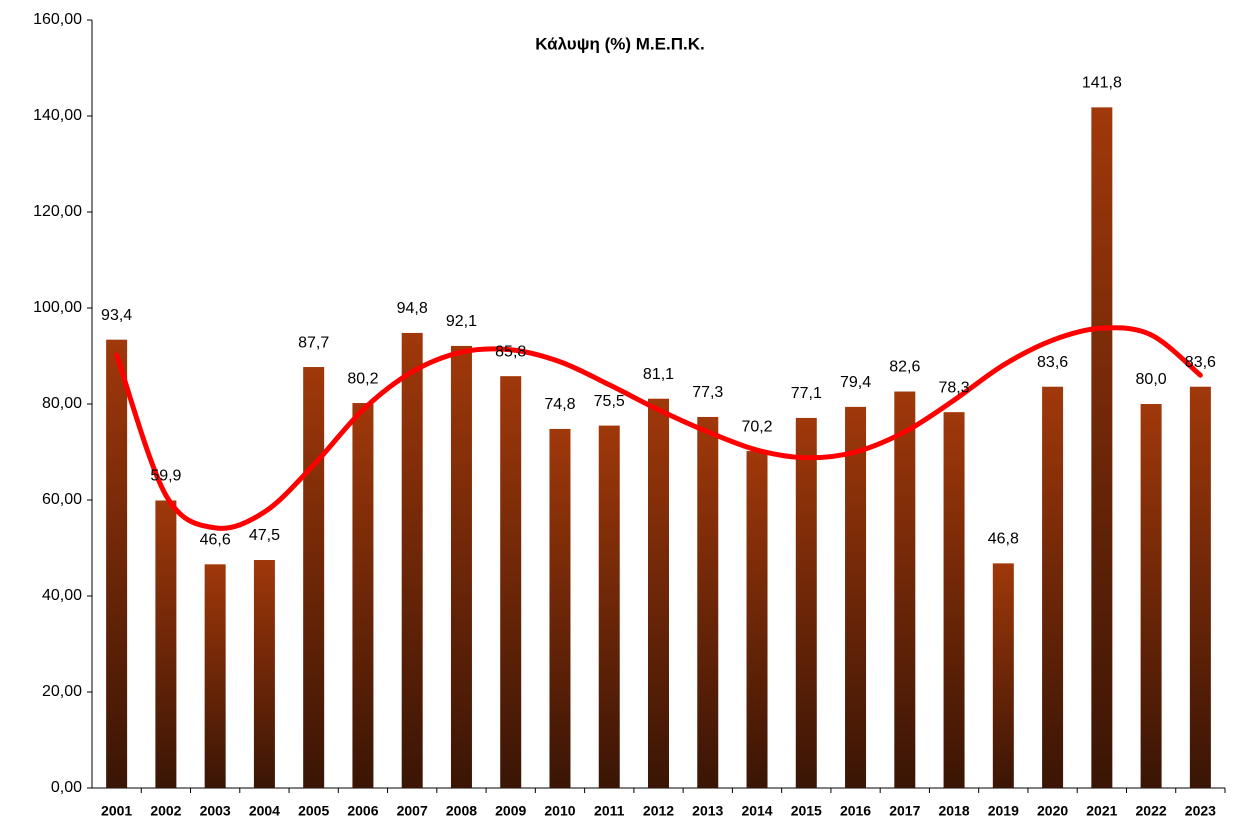 This screenshot has width=1244, height=823. I want to click on data-label: 78,3, so click(953, 387).